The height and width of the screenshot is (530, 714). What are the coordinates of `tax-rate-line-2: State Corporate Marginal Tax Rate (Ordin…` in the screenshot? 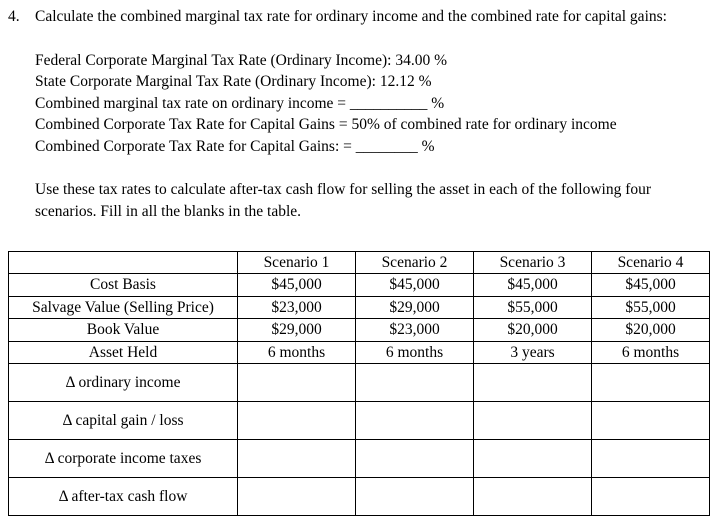 It's located at (233, 81).